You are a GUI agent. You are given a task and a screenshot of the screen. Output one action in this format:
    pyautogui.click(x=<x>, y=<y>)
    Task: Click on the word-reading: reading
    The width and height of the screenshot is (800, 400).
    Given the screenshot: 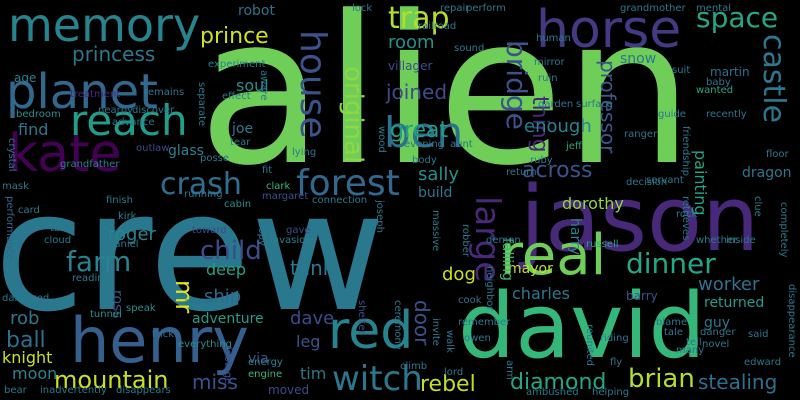 What is the action you would take?
    pyautogui.click(x=91, y=278)
    